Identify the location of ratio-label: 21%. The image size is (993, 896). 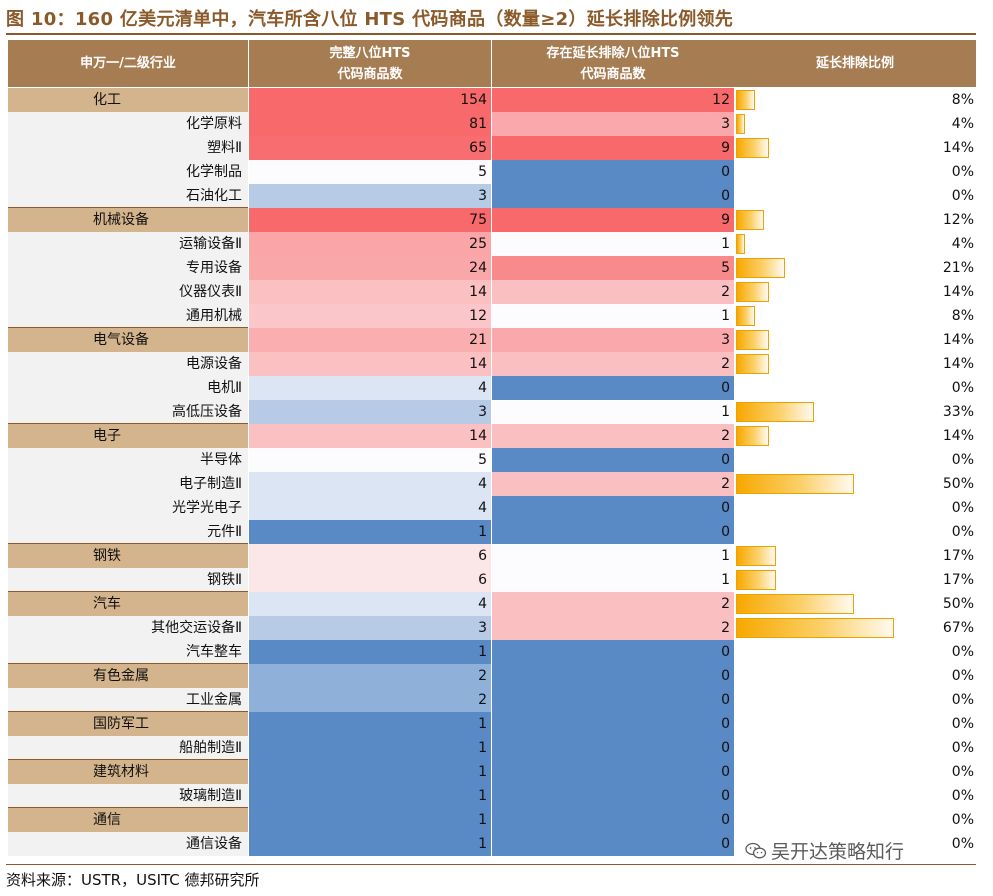
(958, 268).